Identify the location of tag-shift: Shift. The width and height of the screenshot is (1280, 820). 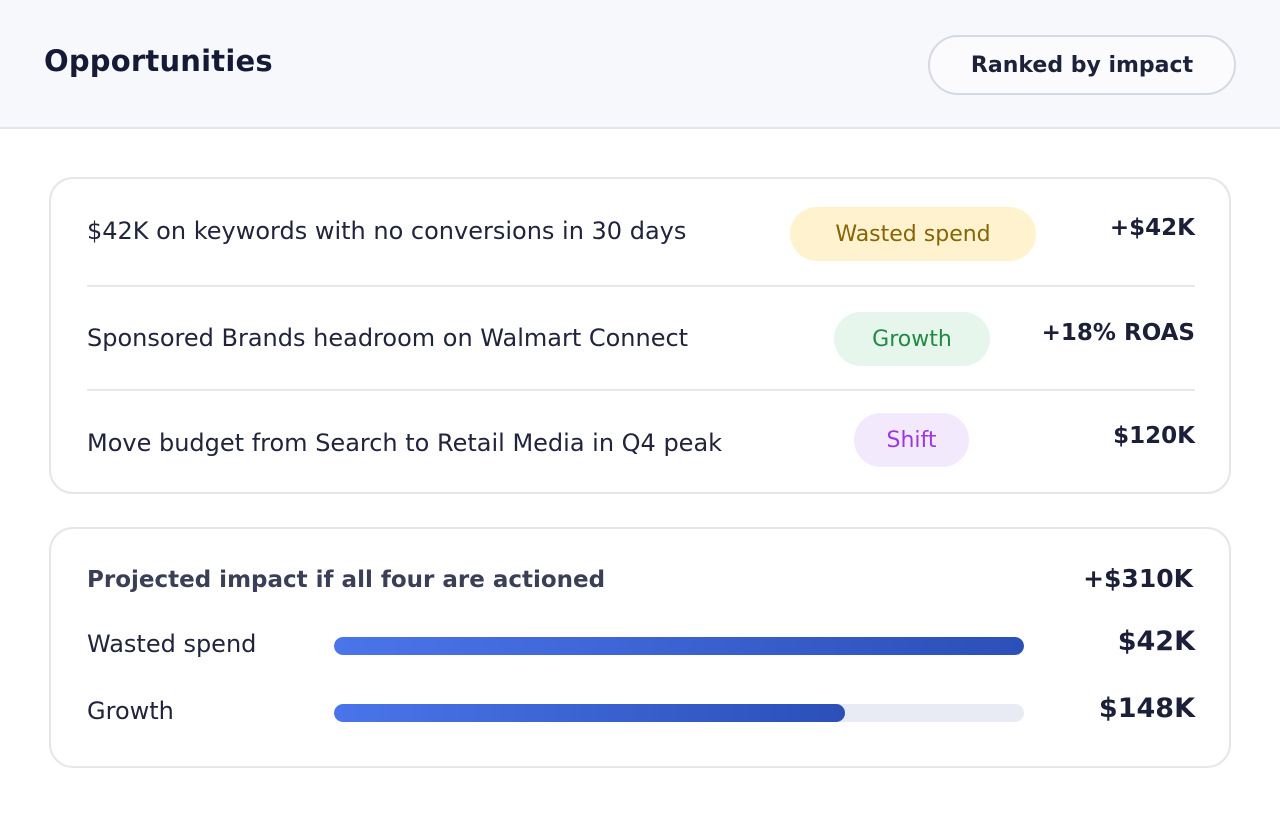
(911, 440).